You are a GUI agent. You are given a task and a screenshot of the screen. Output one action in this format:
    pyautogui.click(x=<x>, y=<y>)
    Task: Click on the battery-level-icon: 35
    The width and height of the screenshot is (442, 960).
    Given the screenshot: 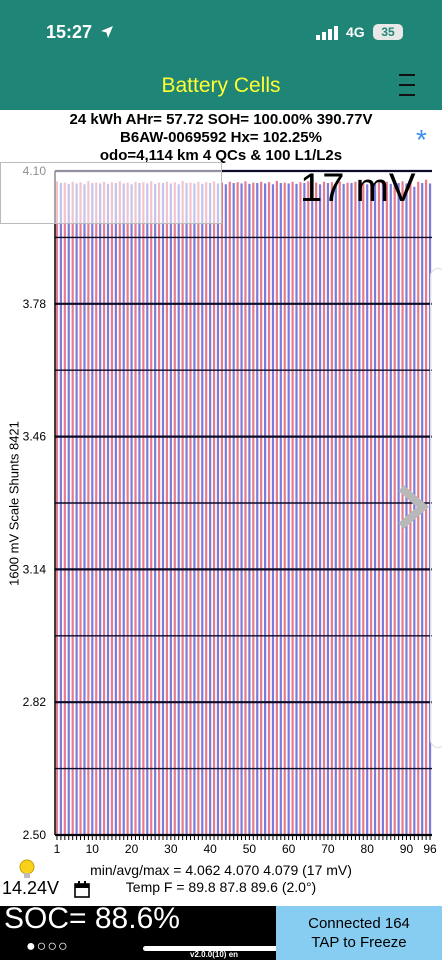 What is the action you would take?
    pyautogui.click(x=388, y=32)
    